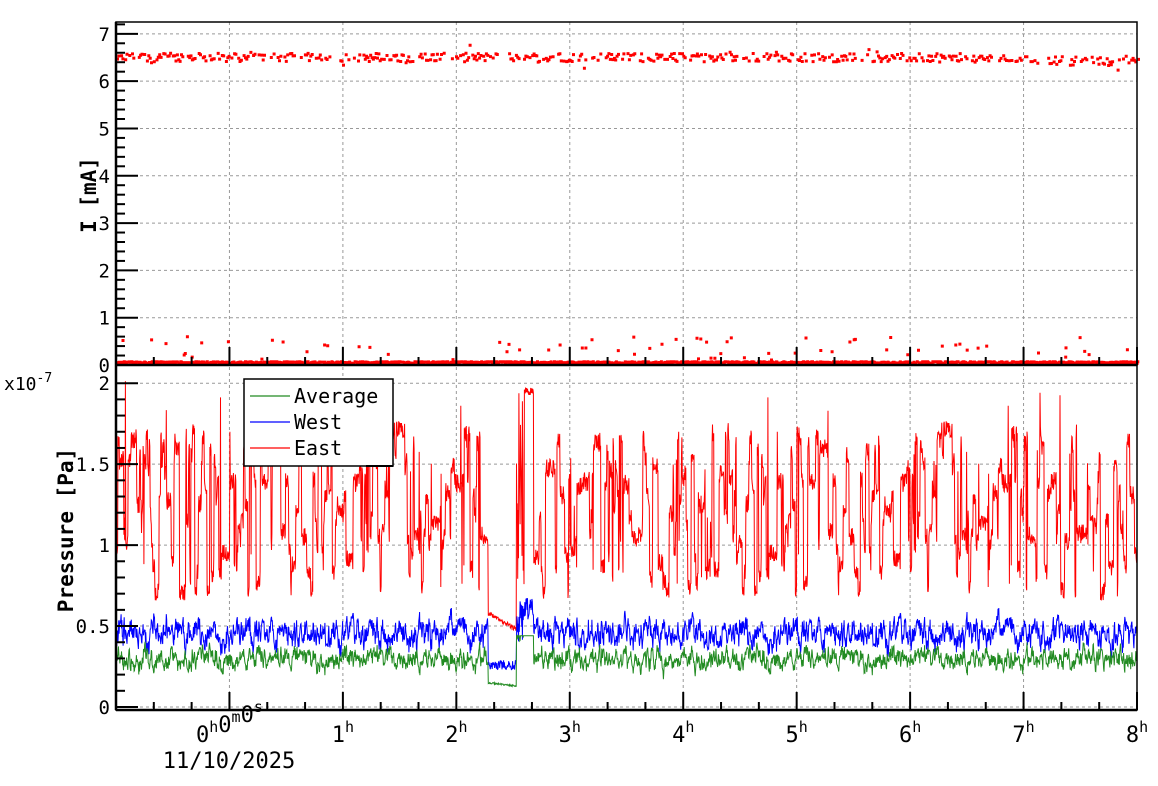  I want to click on multiplier-base: x10, so click(20, 384).